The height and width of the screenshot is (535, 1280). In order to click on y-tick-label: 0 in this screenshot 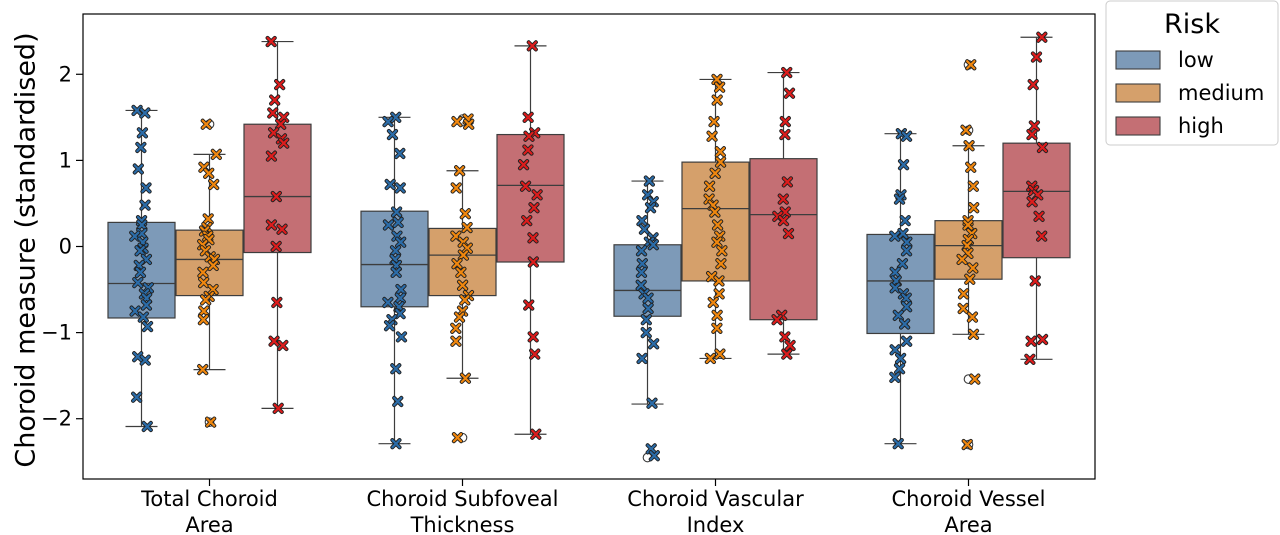, I will do `click(65, 247)`.